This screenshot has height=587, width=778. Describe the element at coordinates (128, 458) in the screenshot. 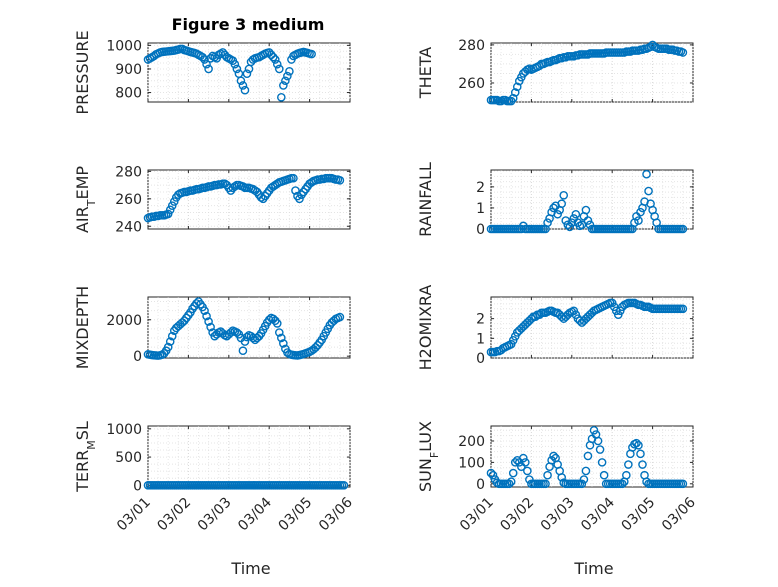

I see `y-tick-label: 500` at that location.